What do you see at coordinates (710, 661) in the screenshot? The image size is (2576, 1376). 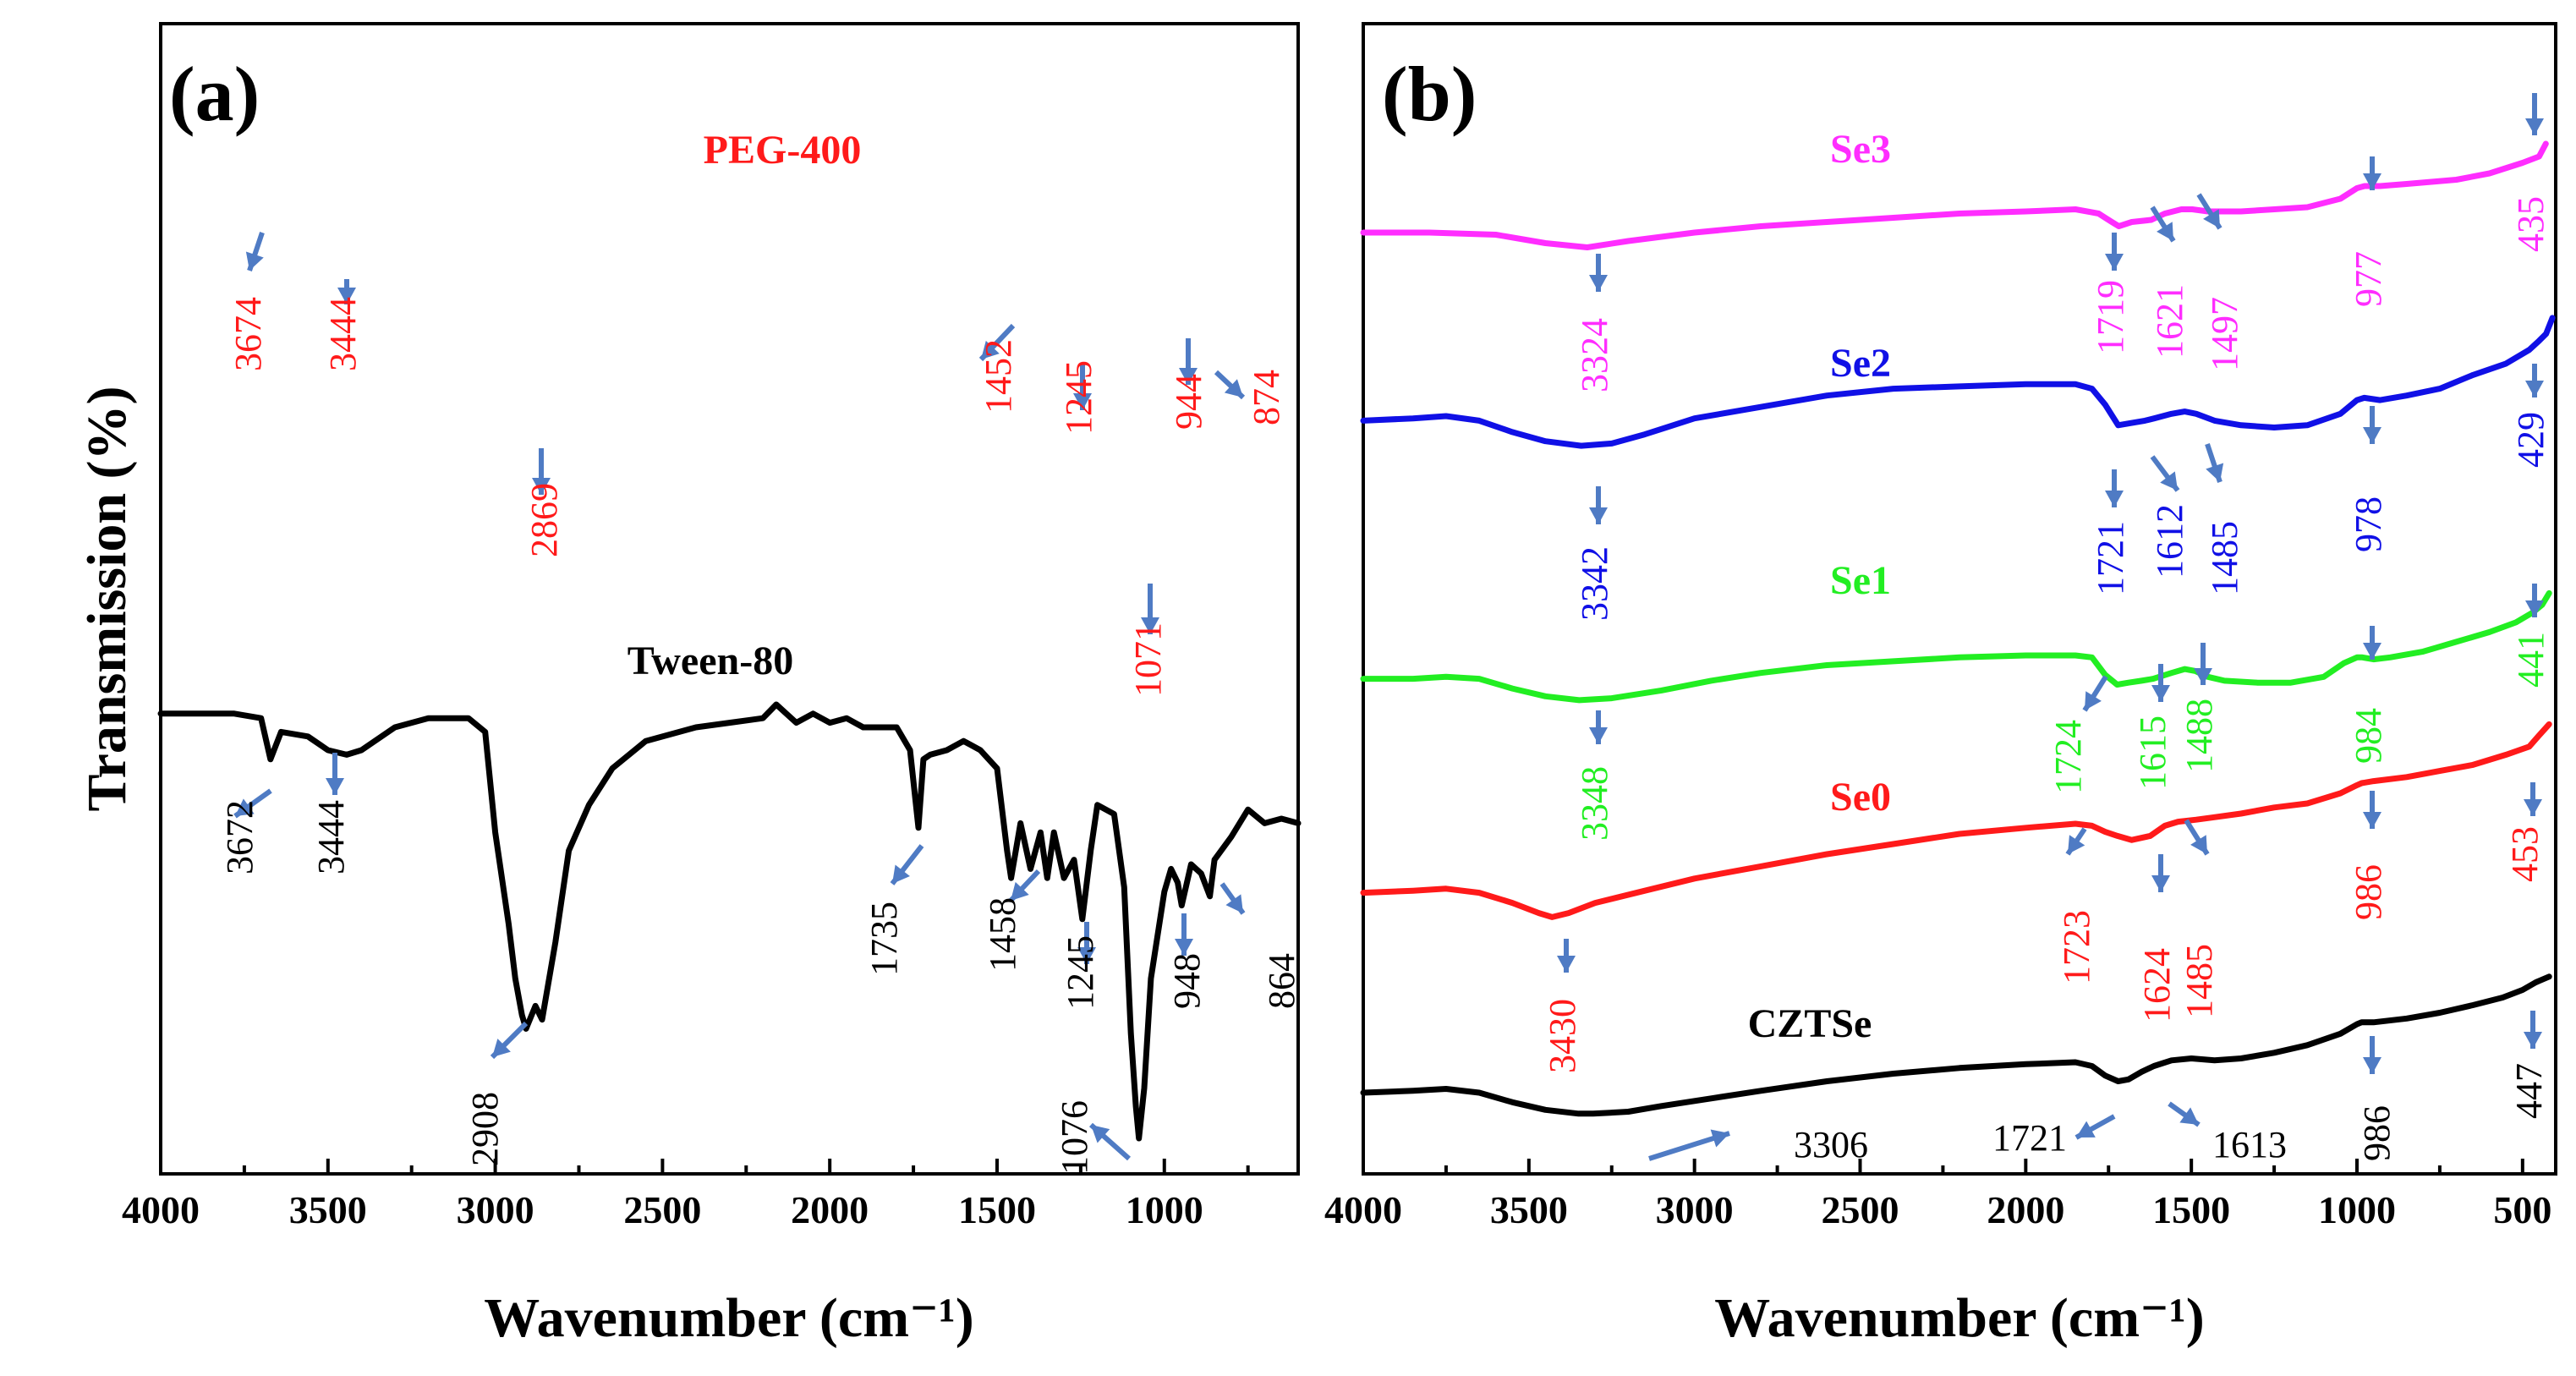 I see `series-label-tween80: Tween-80` at bounding box center [710, 661].